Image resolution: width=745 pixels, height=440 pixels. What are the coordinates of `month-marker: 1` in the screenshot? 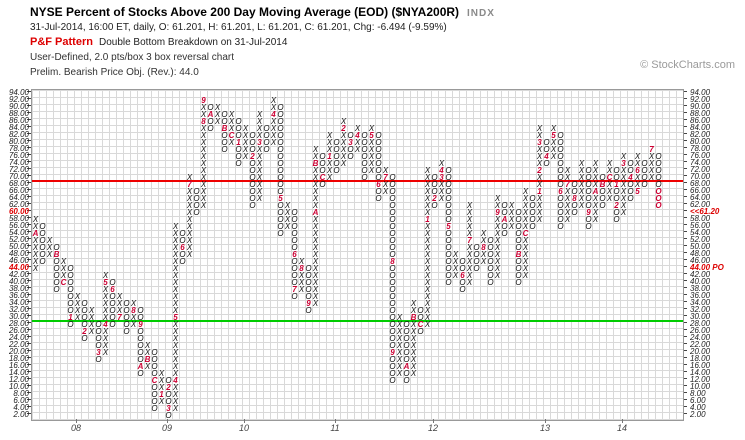 It's located at (70, 317).